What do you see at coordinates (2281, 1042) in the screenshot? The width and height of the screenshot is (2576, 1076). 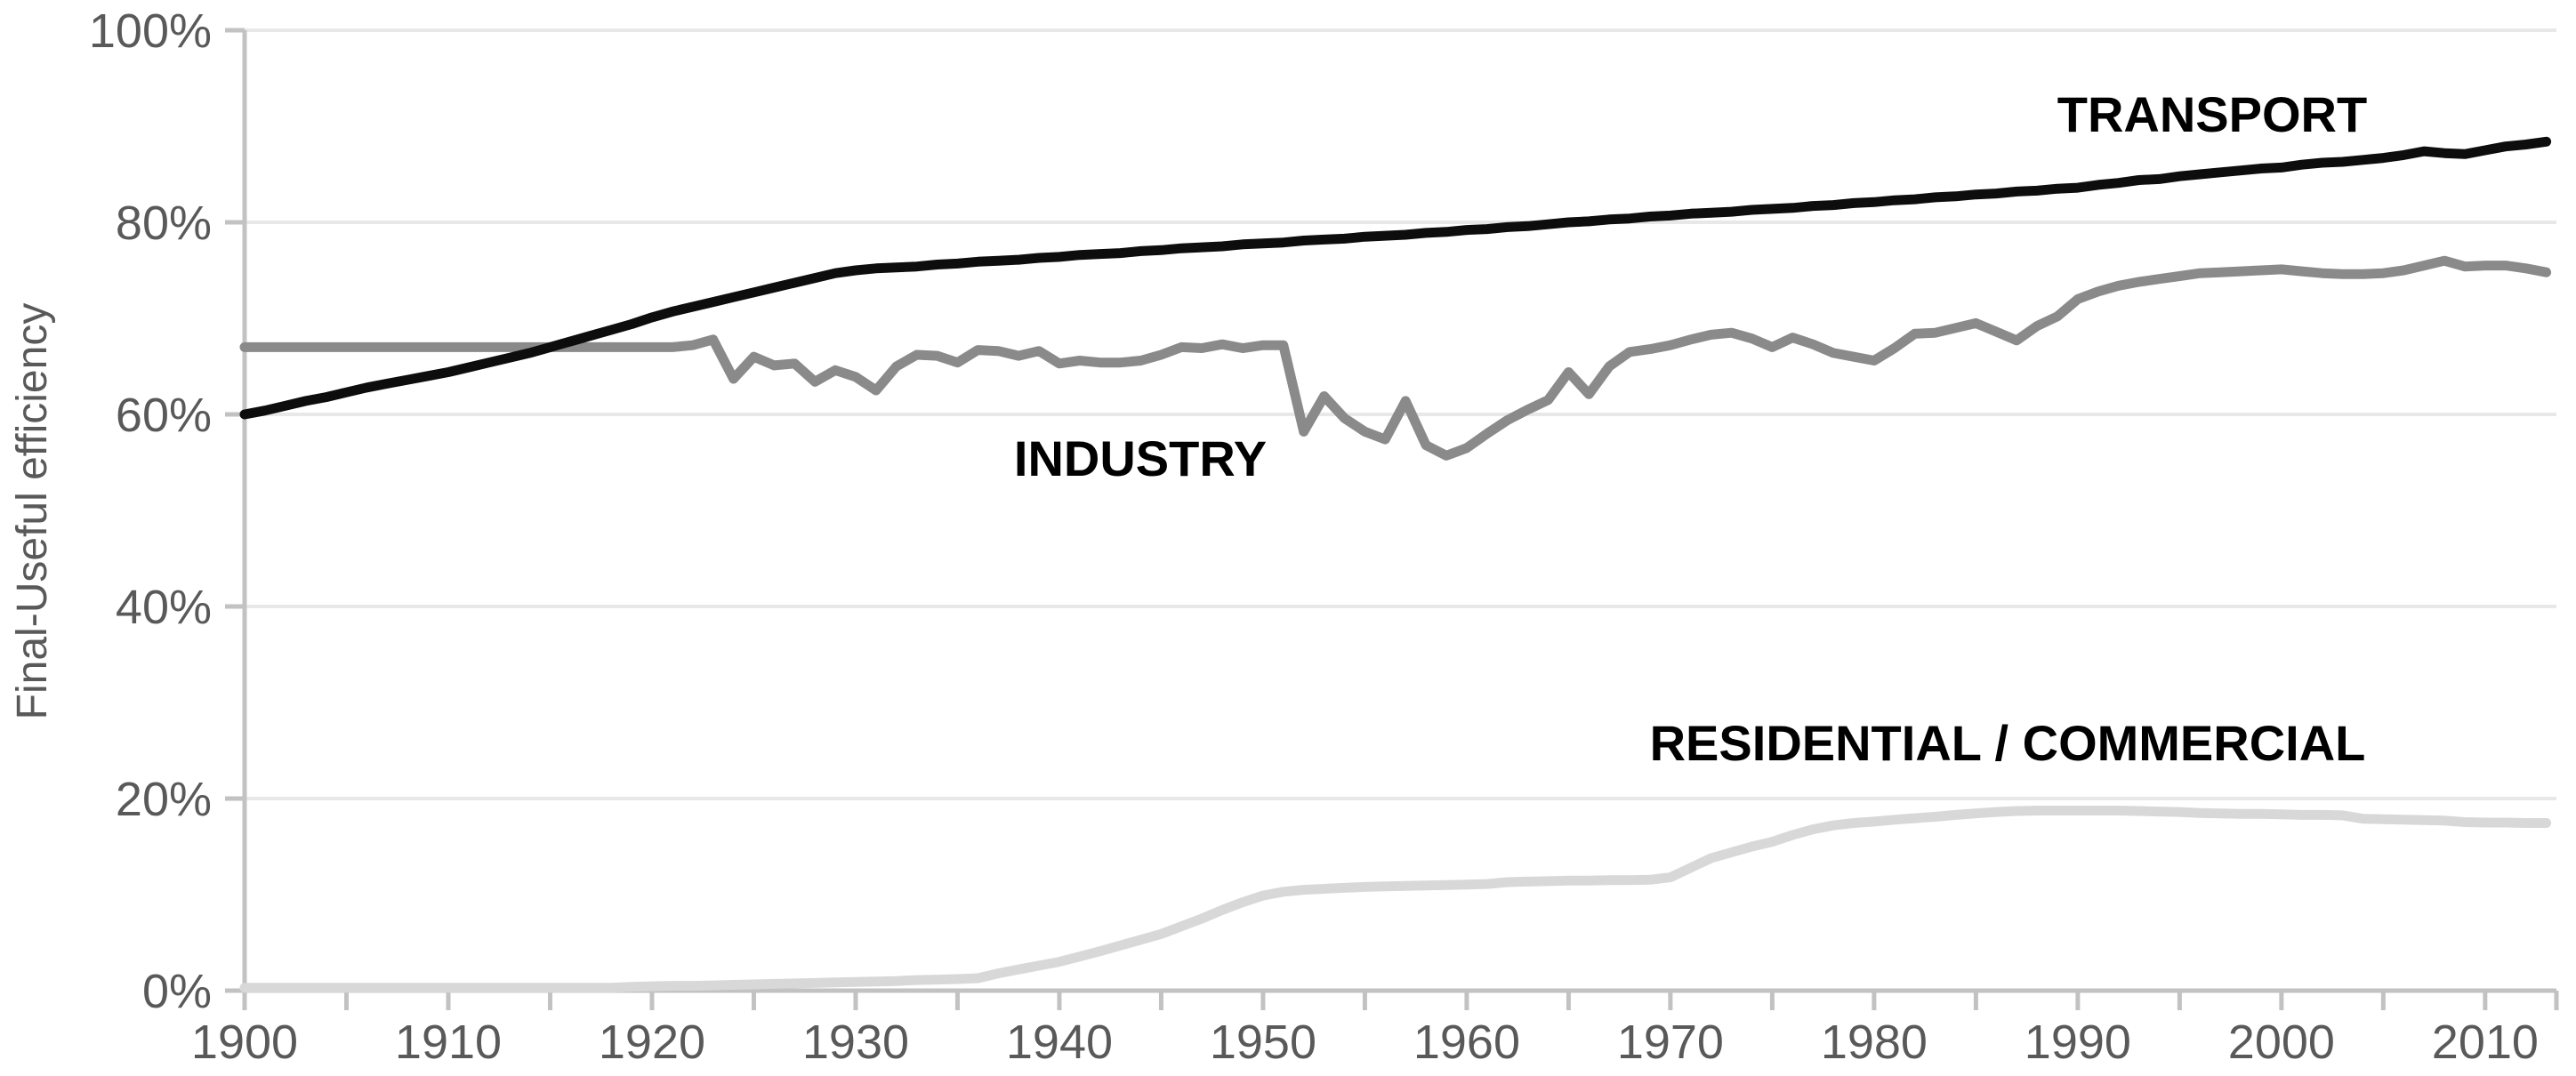 I see `x-tick-label-2000: 2000` at bounding box center [2281, 1042].